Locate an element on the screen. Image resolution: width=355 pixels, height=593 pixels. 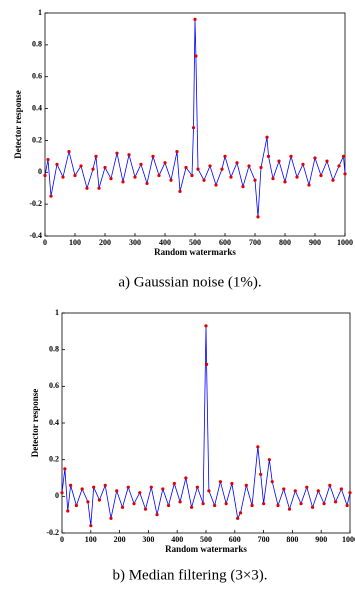
y-tick-label: 0.6 is located at coordinates (54, 385).